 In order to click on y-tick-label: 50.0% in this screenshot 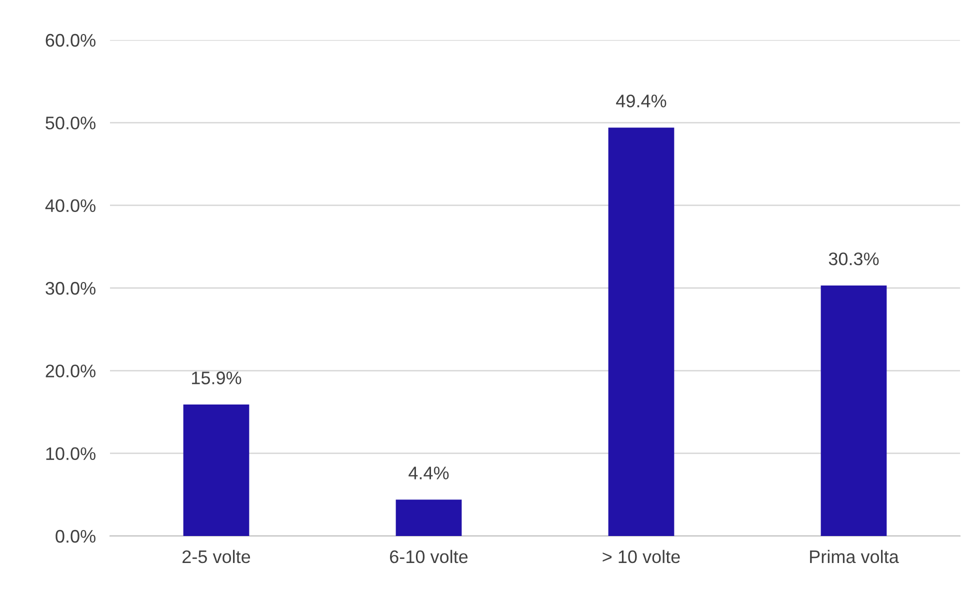, I will do `click(71, 123)`.